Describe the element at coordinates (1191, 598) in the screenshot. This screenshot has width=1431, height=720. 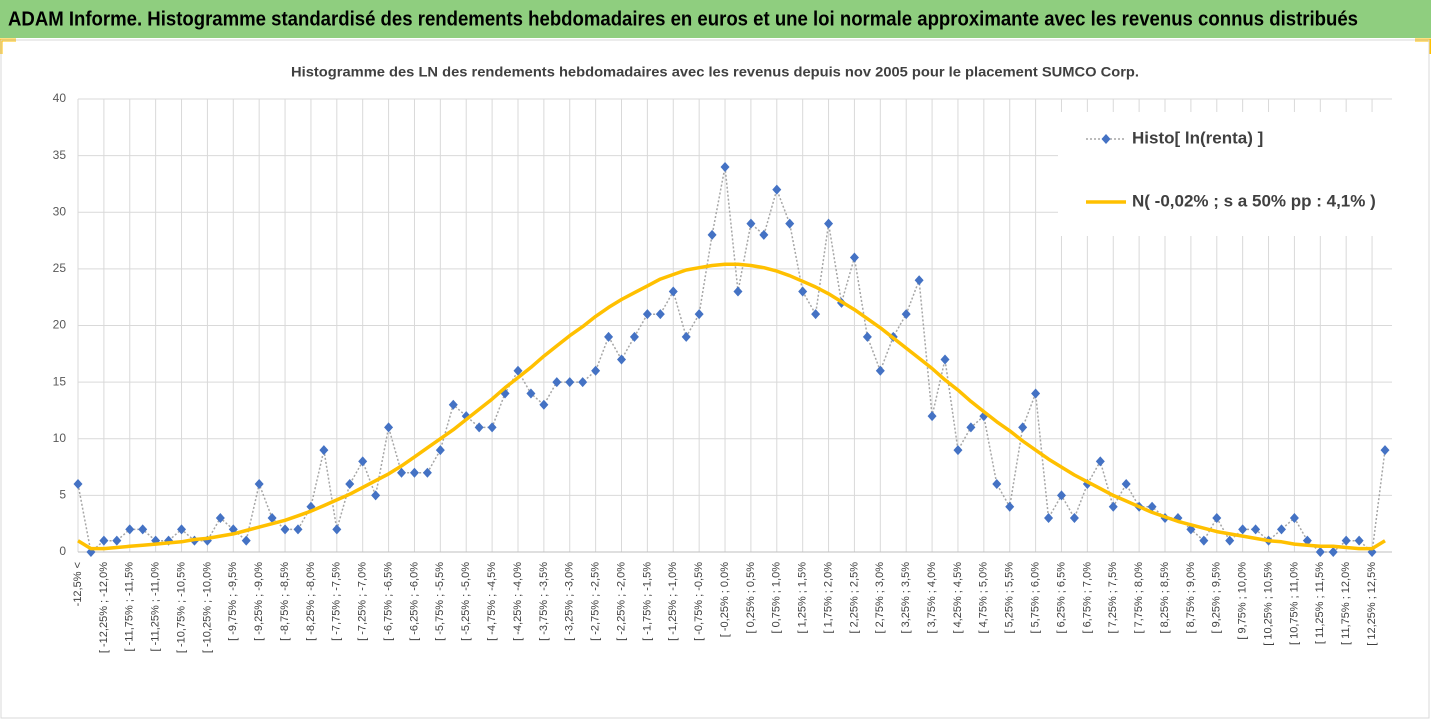
I see `x-tick-label: [ 8,75% ; 9,0%` at that location.